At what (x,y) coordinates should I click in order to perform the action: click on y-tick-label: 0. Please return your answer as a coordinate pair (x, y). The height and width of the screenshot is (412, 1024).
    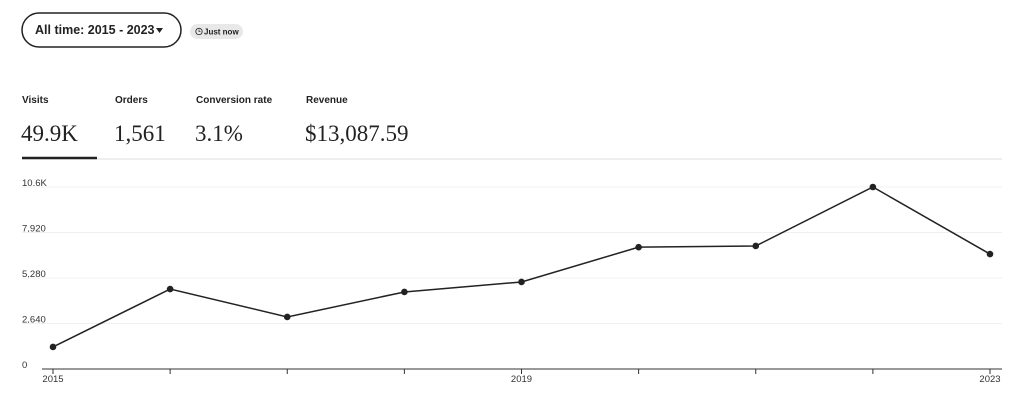
    Looking at the image, I should click on (24, 365).